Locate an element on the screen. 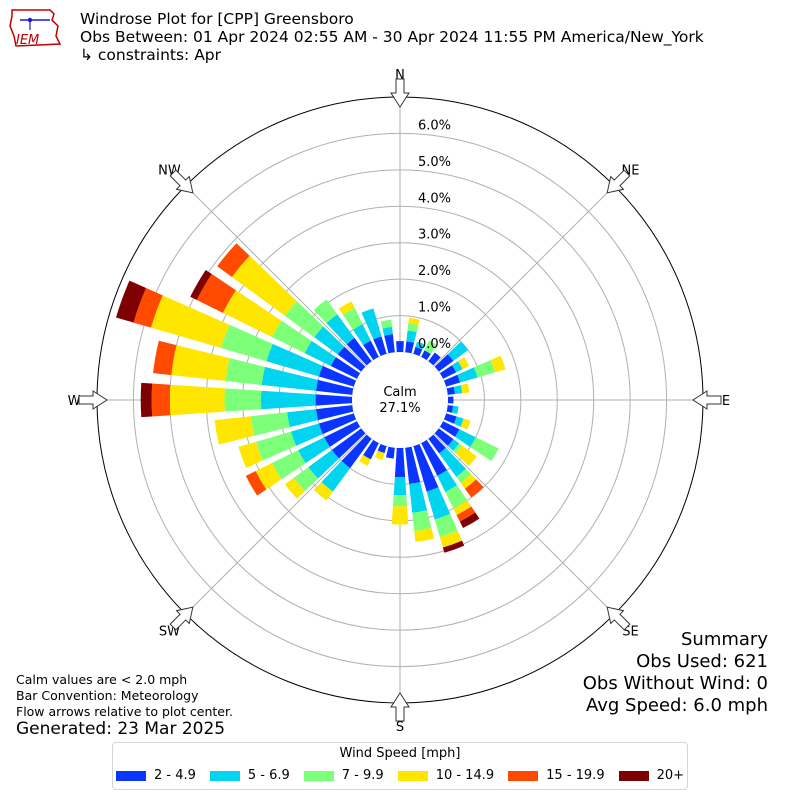 Image resolution: width=800 pixels, height=800 pixels. compass-e: E is located at coordinates (726, 401).